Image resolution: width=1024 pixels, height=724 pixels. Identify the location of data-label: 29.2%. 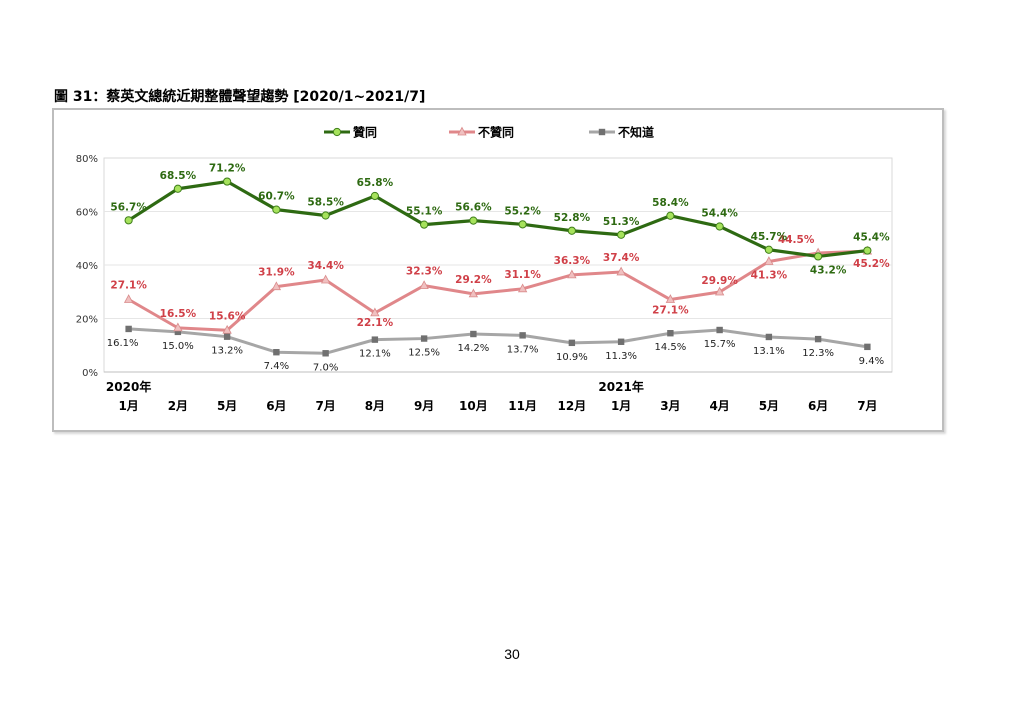
(473, 280).